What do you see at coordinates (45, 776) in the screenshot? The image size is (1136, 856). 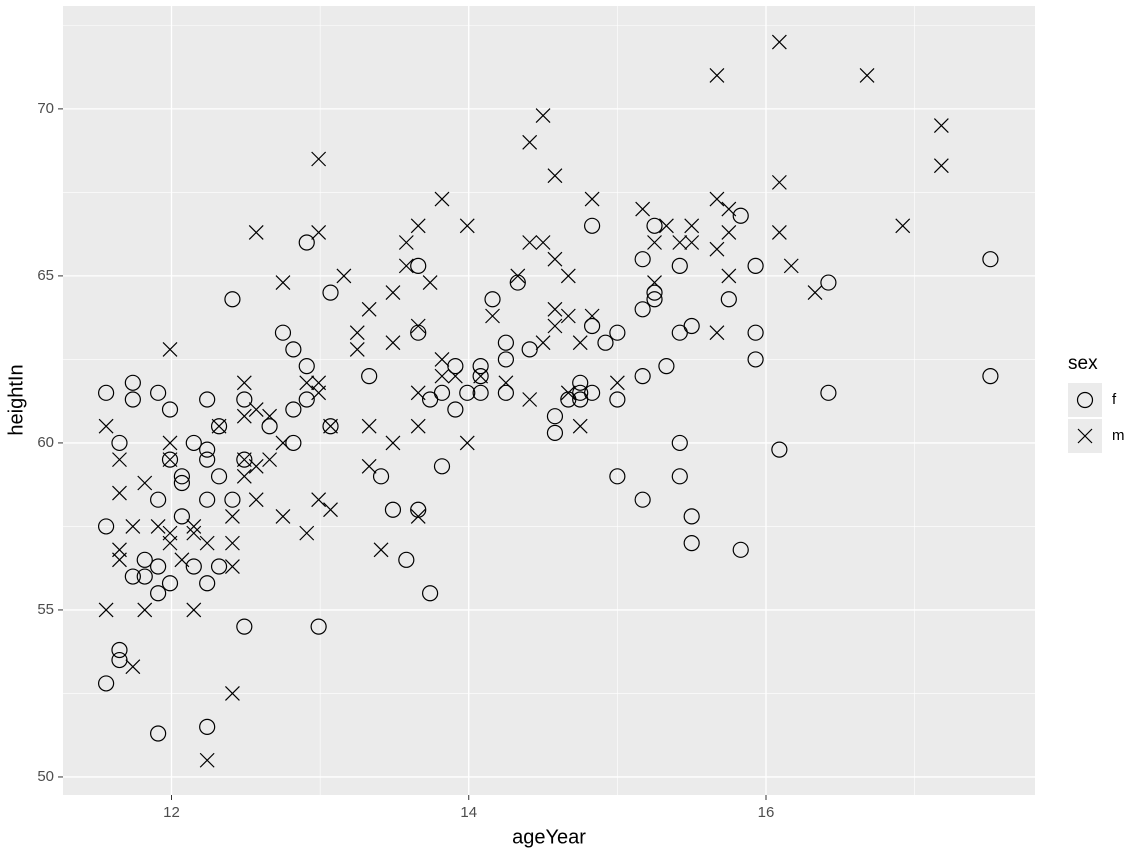 I see `y-tick-label: 50` at bounding box center [45, 776].